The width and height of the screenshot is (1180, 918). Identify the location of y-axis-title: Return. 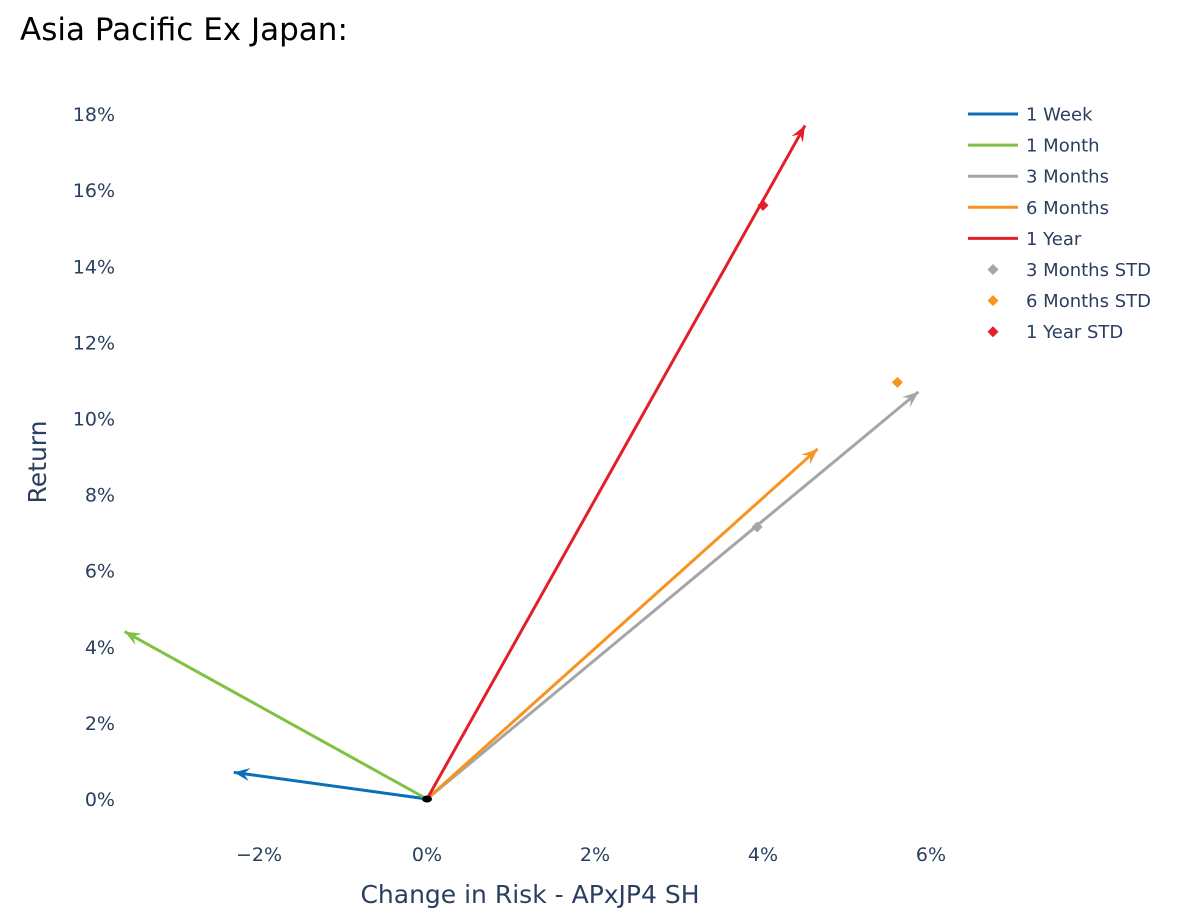
(37, 462).